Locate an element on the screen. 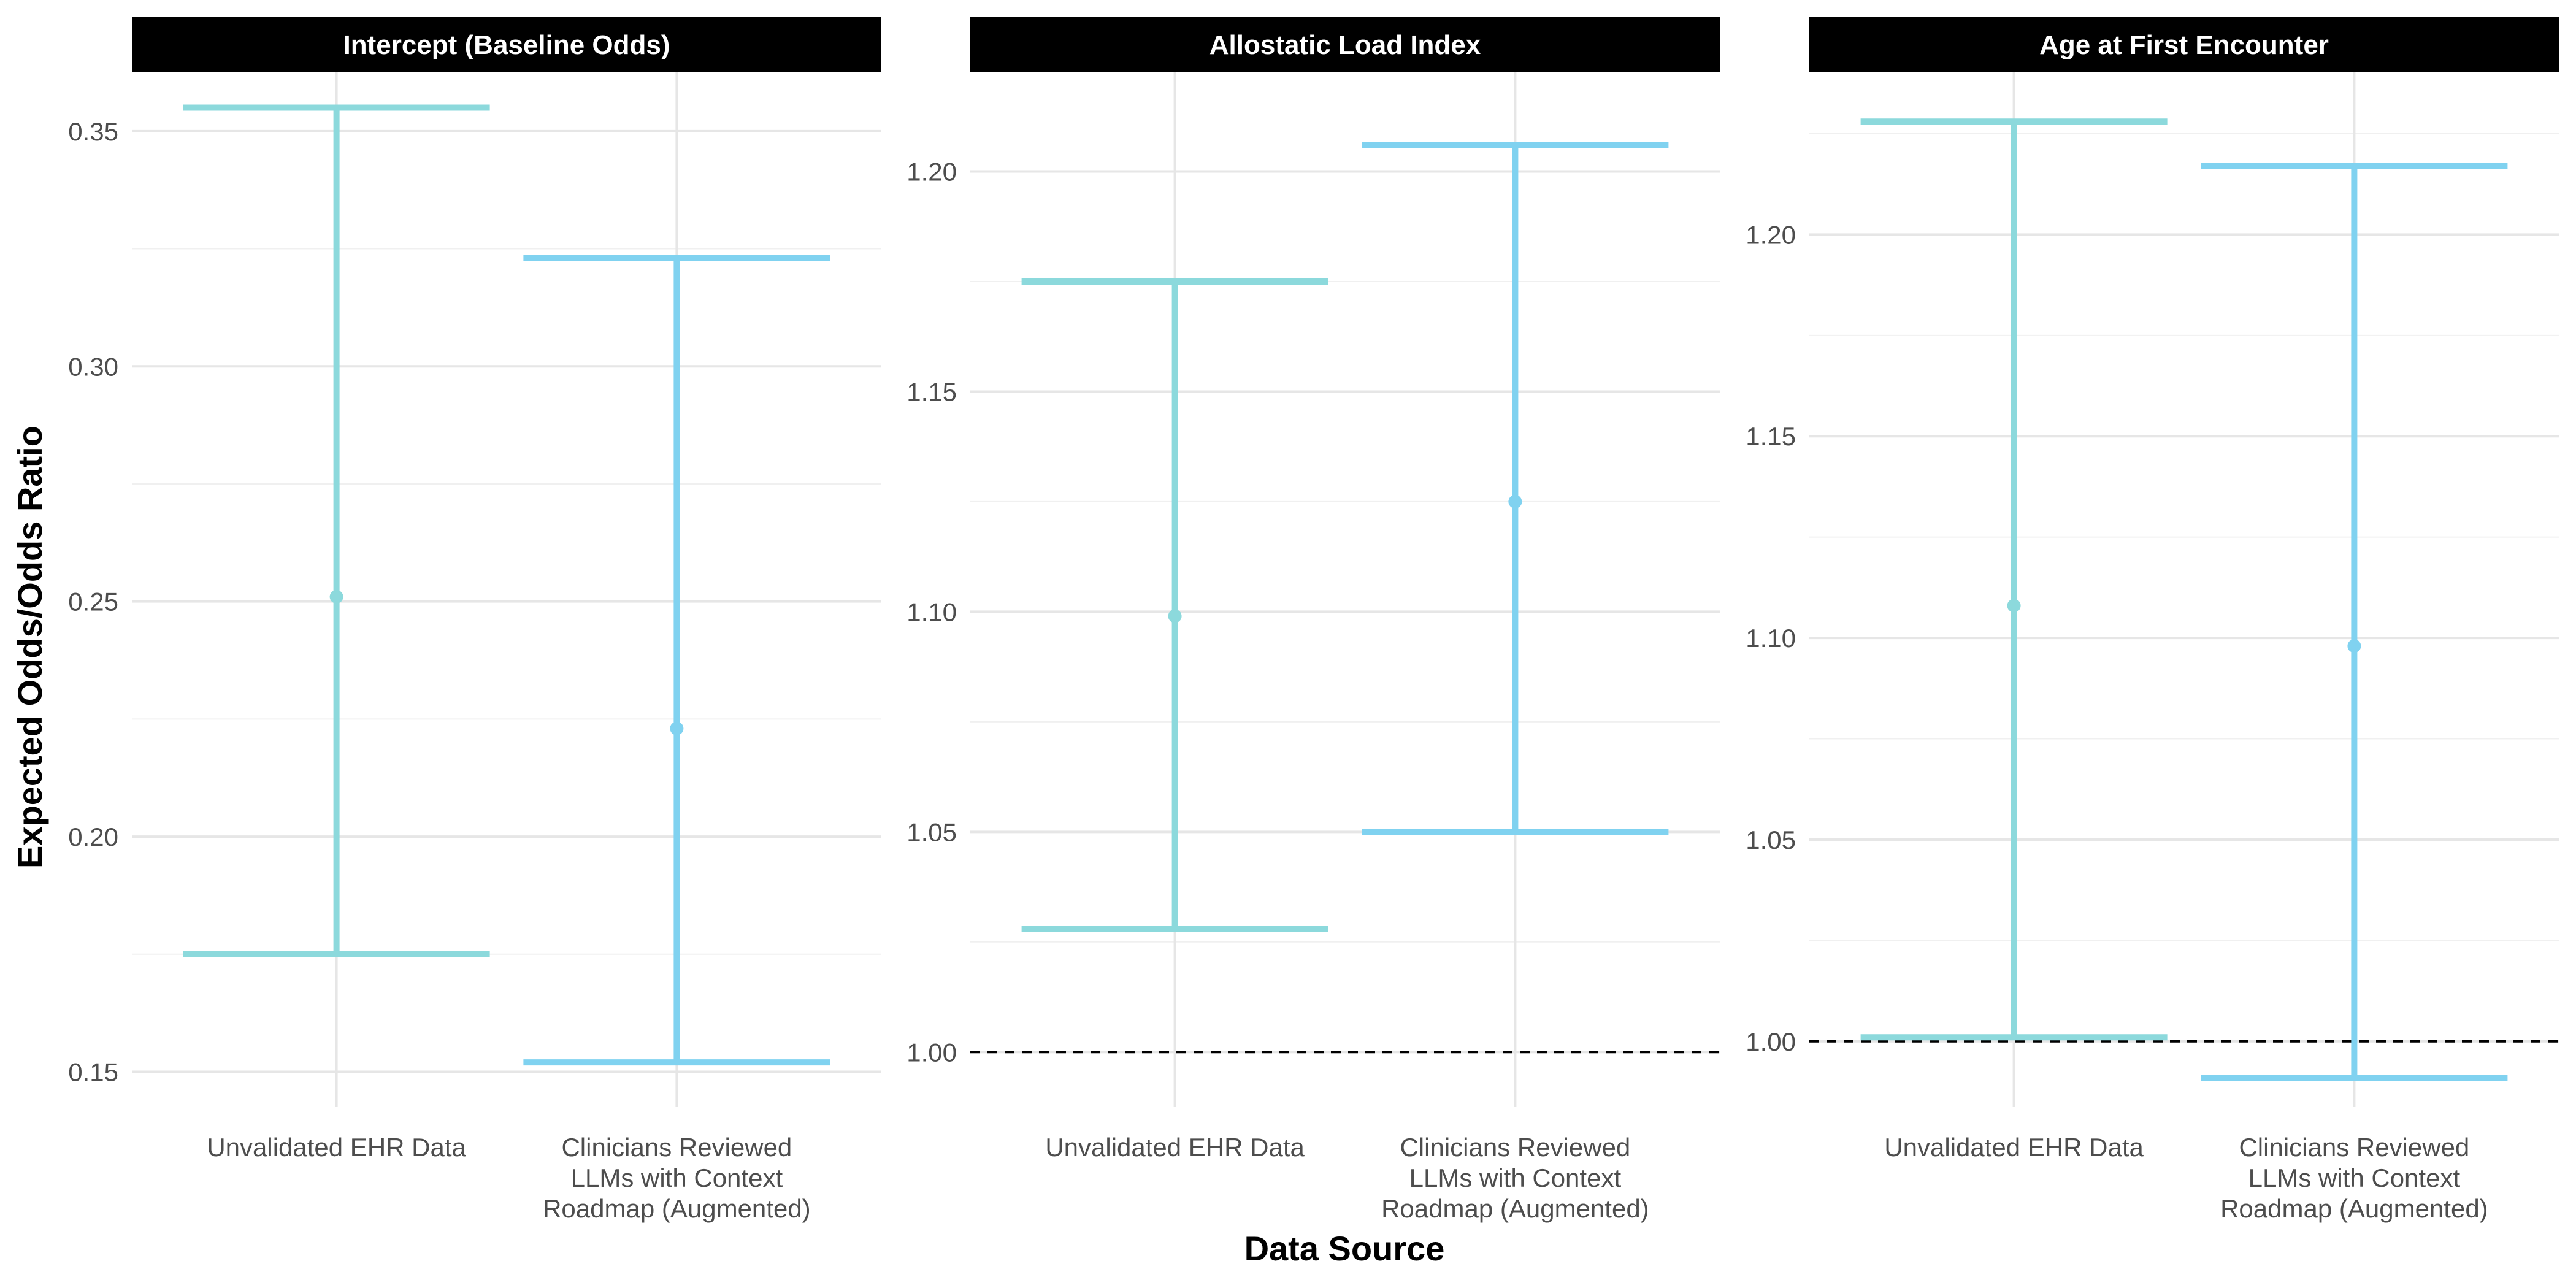 This screenshot has height=1288, width=2576. y-tick-label: 0.30 is located at coordinates (93, 366).